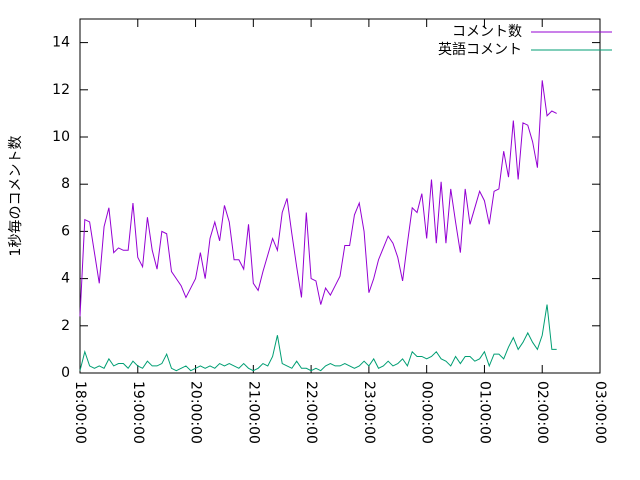 The image size is (640, 480). What do you see at coordinates (542, 412) in the screenshot?
I see `x-tick-label: 02:00:00` at bounding box center [542, 412].